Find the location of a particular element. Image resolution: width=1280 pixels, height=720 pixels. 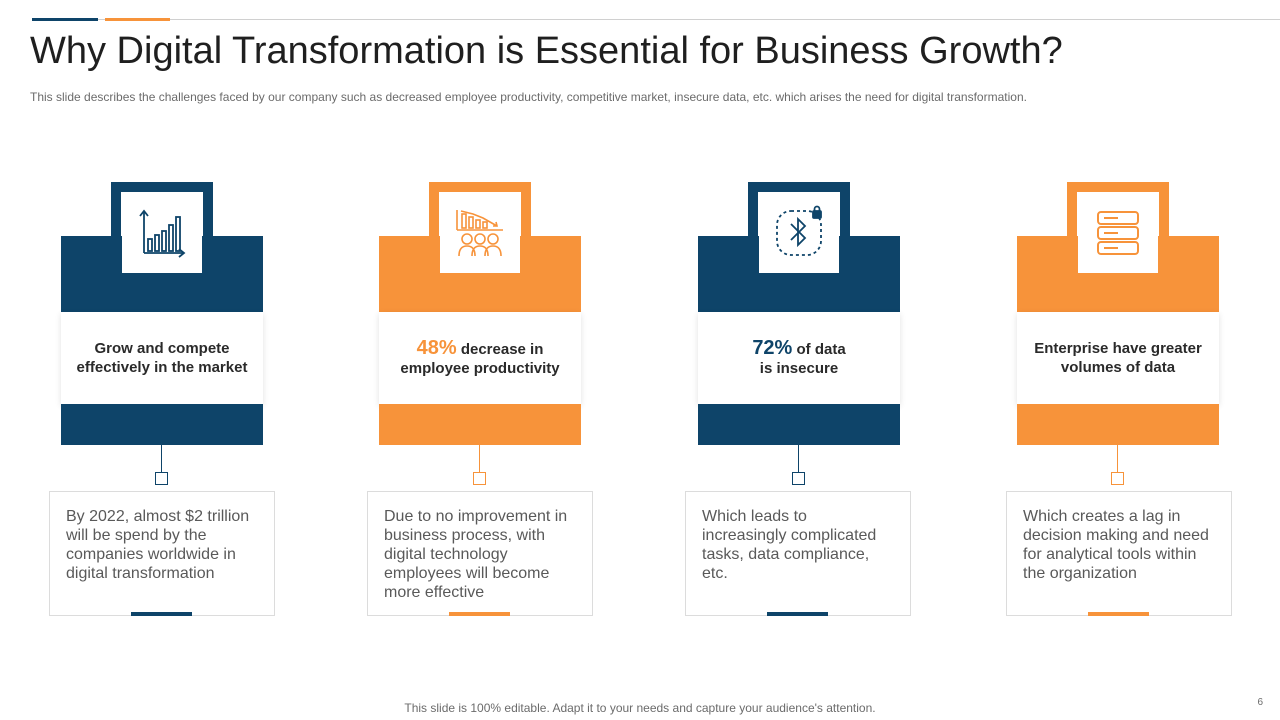

card-heading-line1: Enterprise have greater is located at coordinates (1118, 348).